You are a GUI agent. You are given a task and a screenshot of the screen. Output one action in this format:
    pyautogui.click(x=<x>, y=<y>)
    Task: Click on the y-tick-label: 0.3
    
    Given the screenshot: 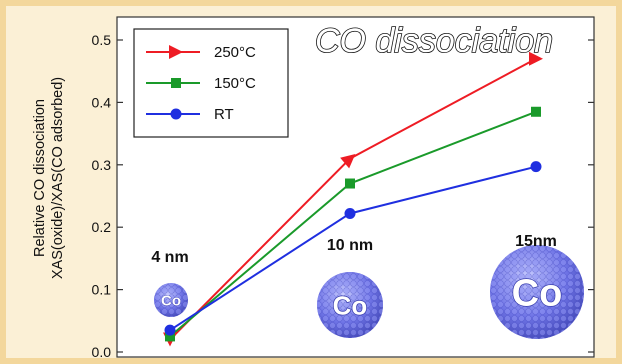 What is the action you would take?
    pyautogui.click(x=102, y=165)
    